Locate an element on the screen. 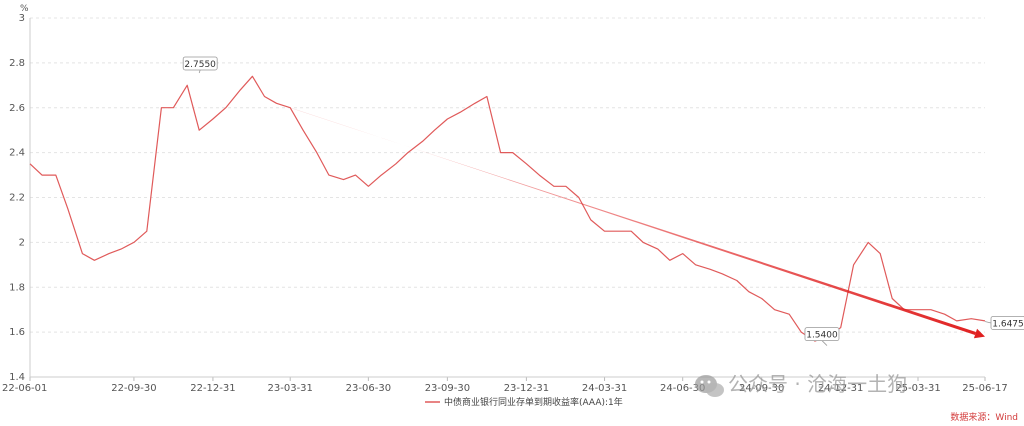  x-tick-label: 25-03-31 is located at coordinates (917, 388).